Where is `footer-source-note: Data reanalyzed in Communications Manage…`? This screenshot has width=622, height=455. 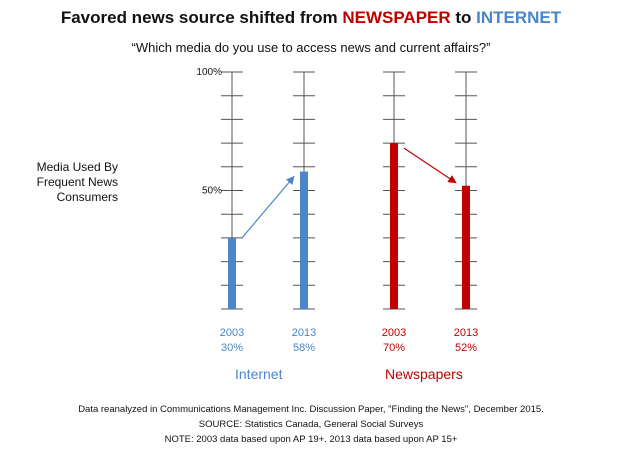 footer-source-note: Data reanalyzed in Communications Manage… is located at coordinates (311, 409).